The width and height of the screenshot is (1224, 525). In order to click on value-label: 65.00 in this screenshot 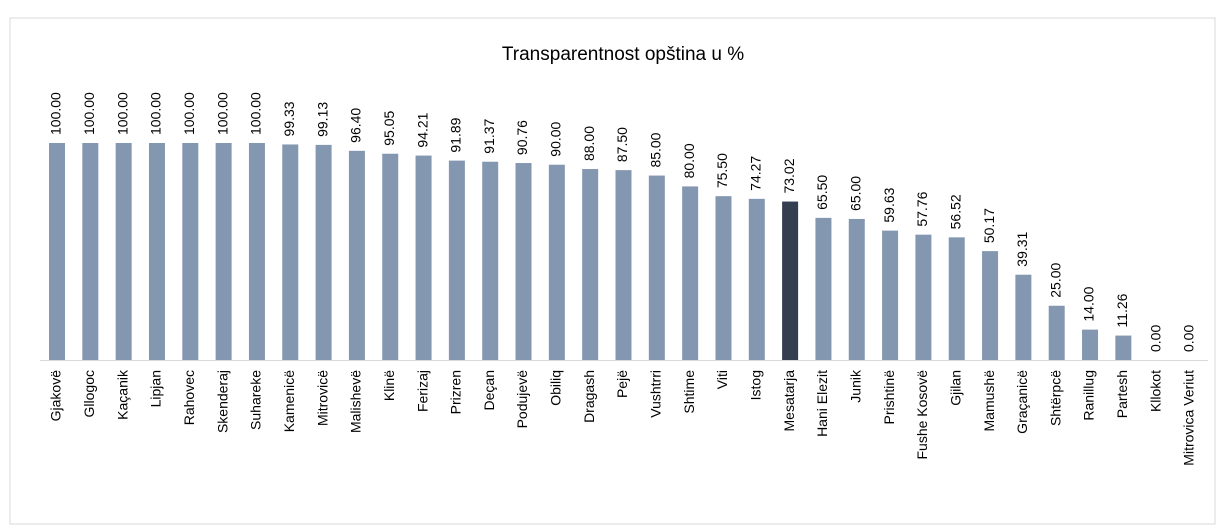, I will do `click(855, 193)`.